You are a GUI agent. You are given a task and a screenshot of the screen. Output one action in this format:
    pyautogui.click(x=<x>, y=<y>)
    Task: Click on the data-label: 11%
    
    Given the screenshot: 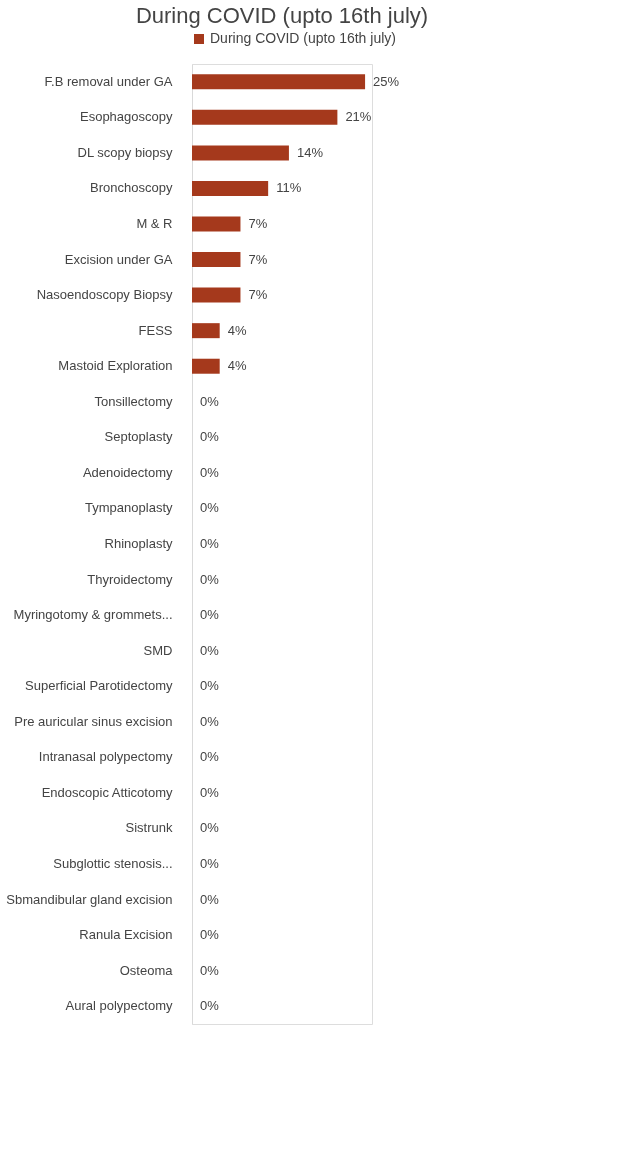 What is the action you would take?
    pyautogui.click(x=289, y=188)
    